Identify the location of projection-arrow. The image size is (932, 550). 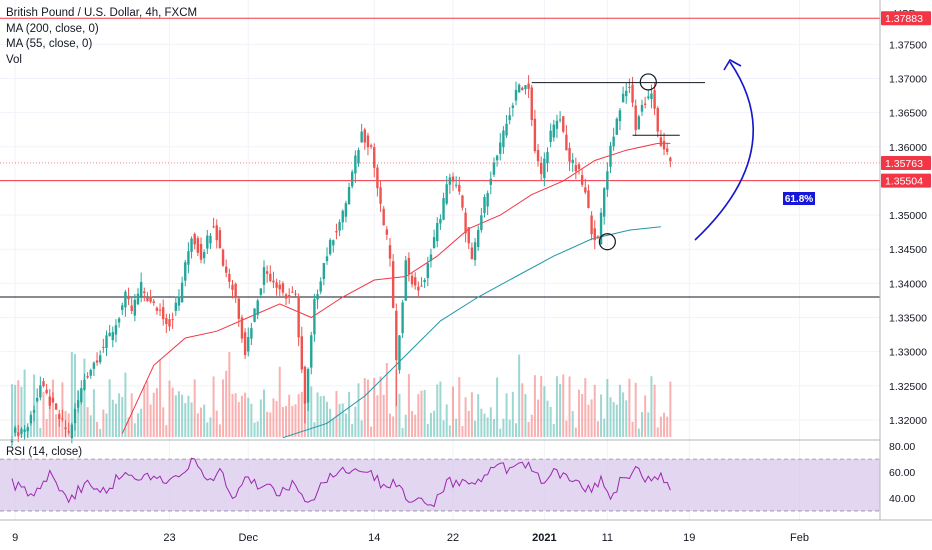
(724, 151).